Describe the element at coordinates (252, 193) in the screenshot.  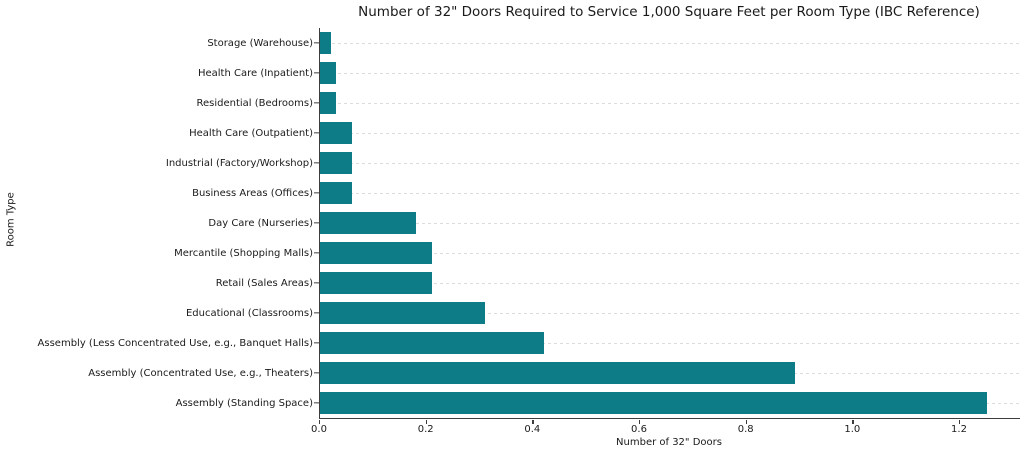
I see `category-label: Business Areas (Offices)` at that location.